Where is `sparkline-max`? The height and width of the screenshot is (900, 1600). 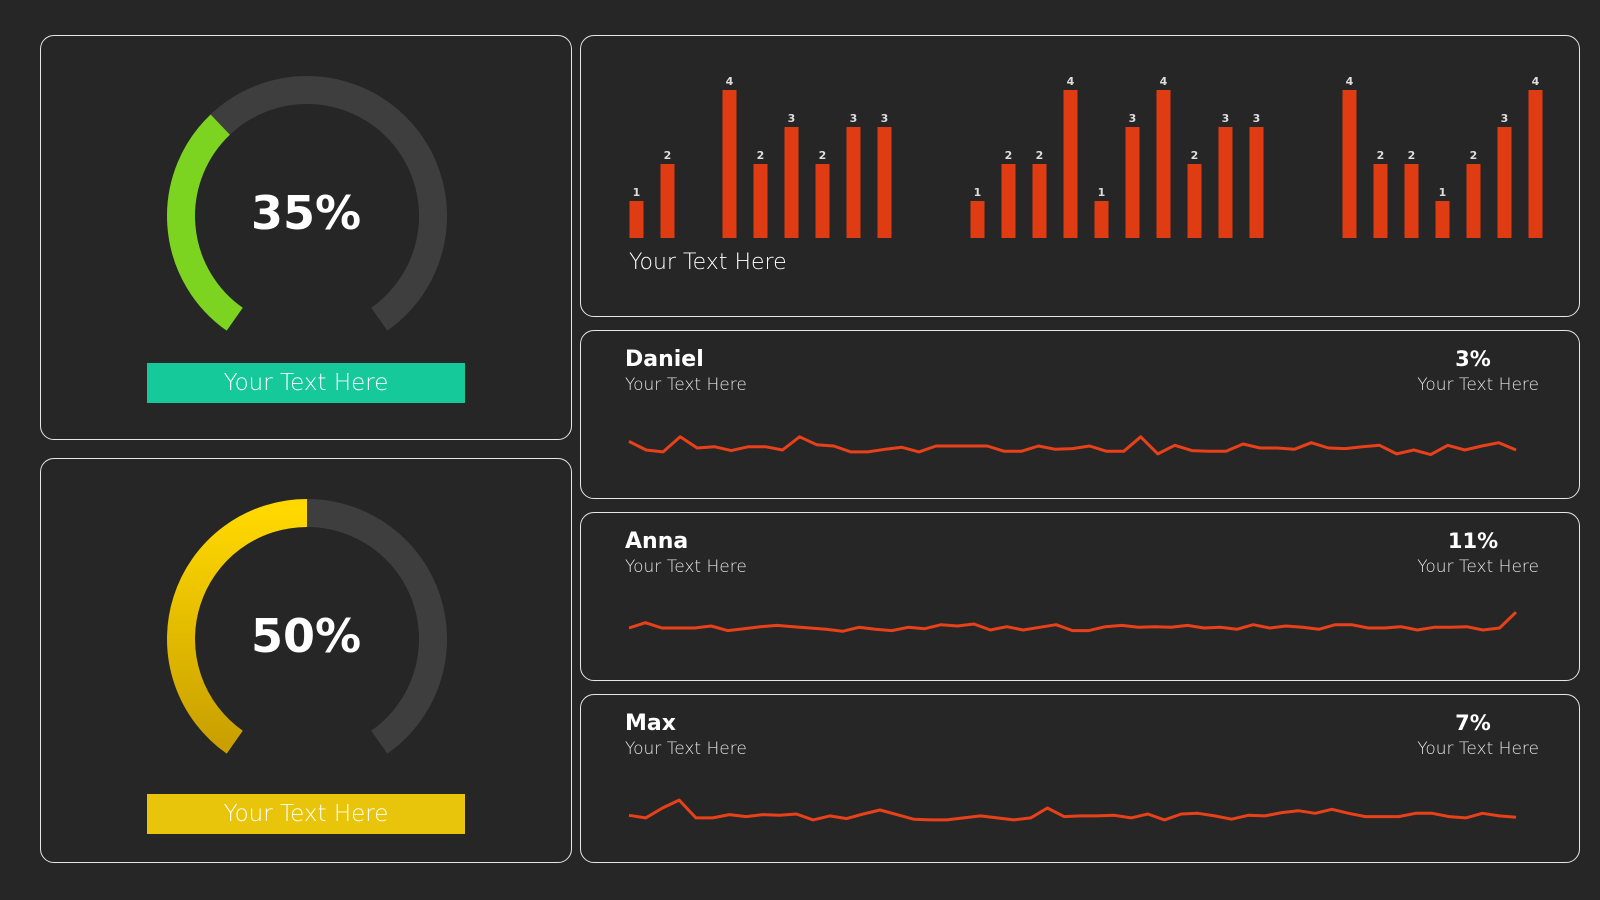 sparkline-max is located at coordinates (1072, 810).